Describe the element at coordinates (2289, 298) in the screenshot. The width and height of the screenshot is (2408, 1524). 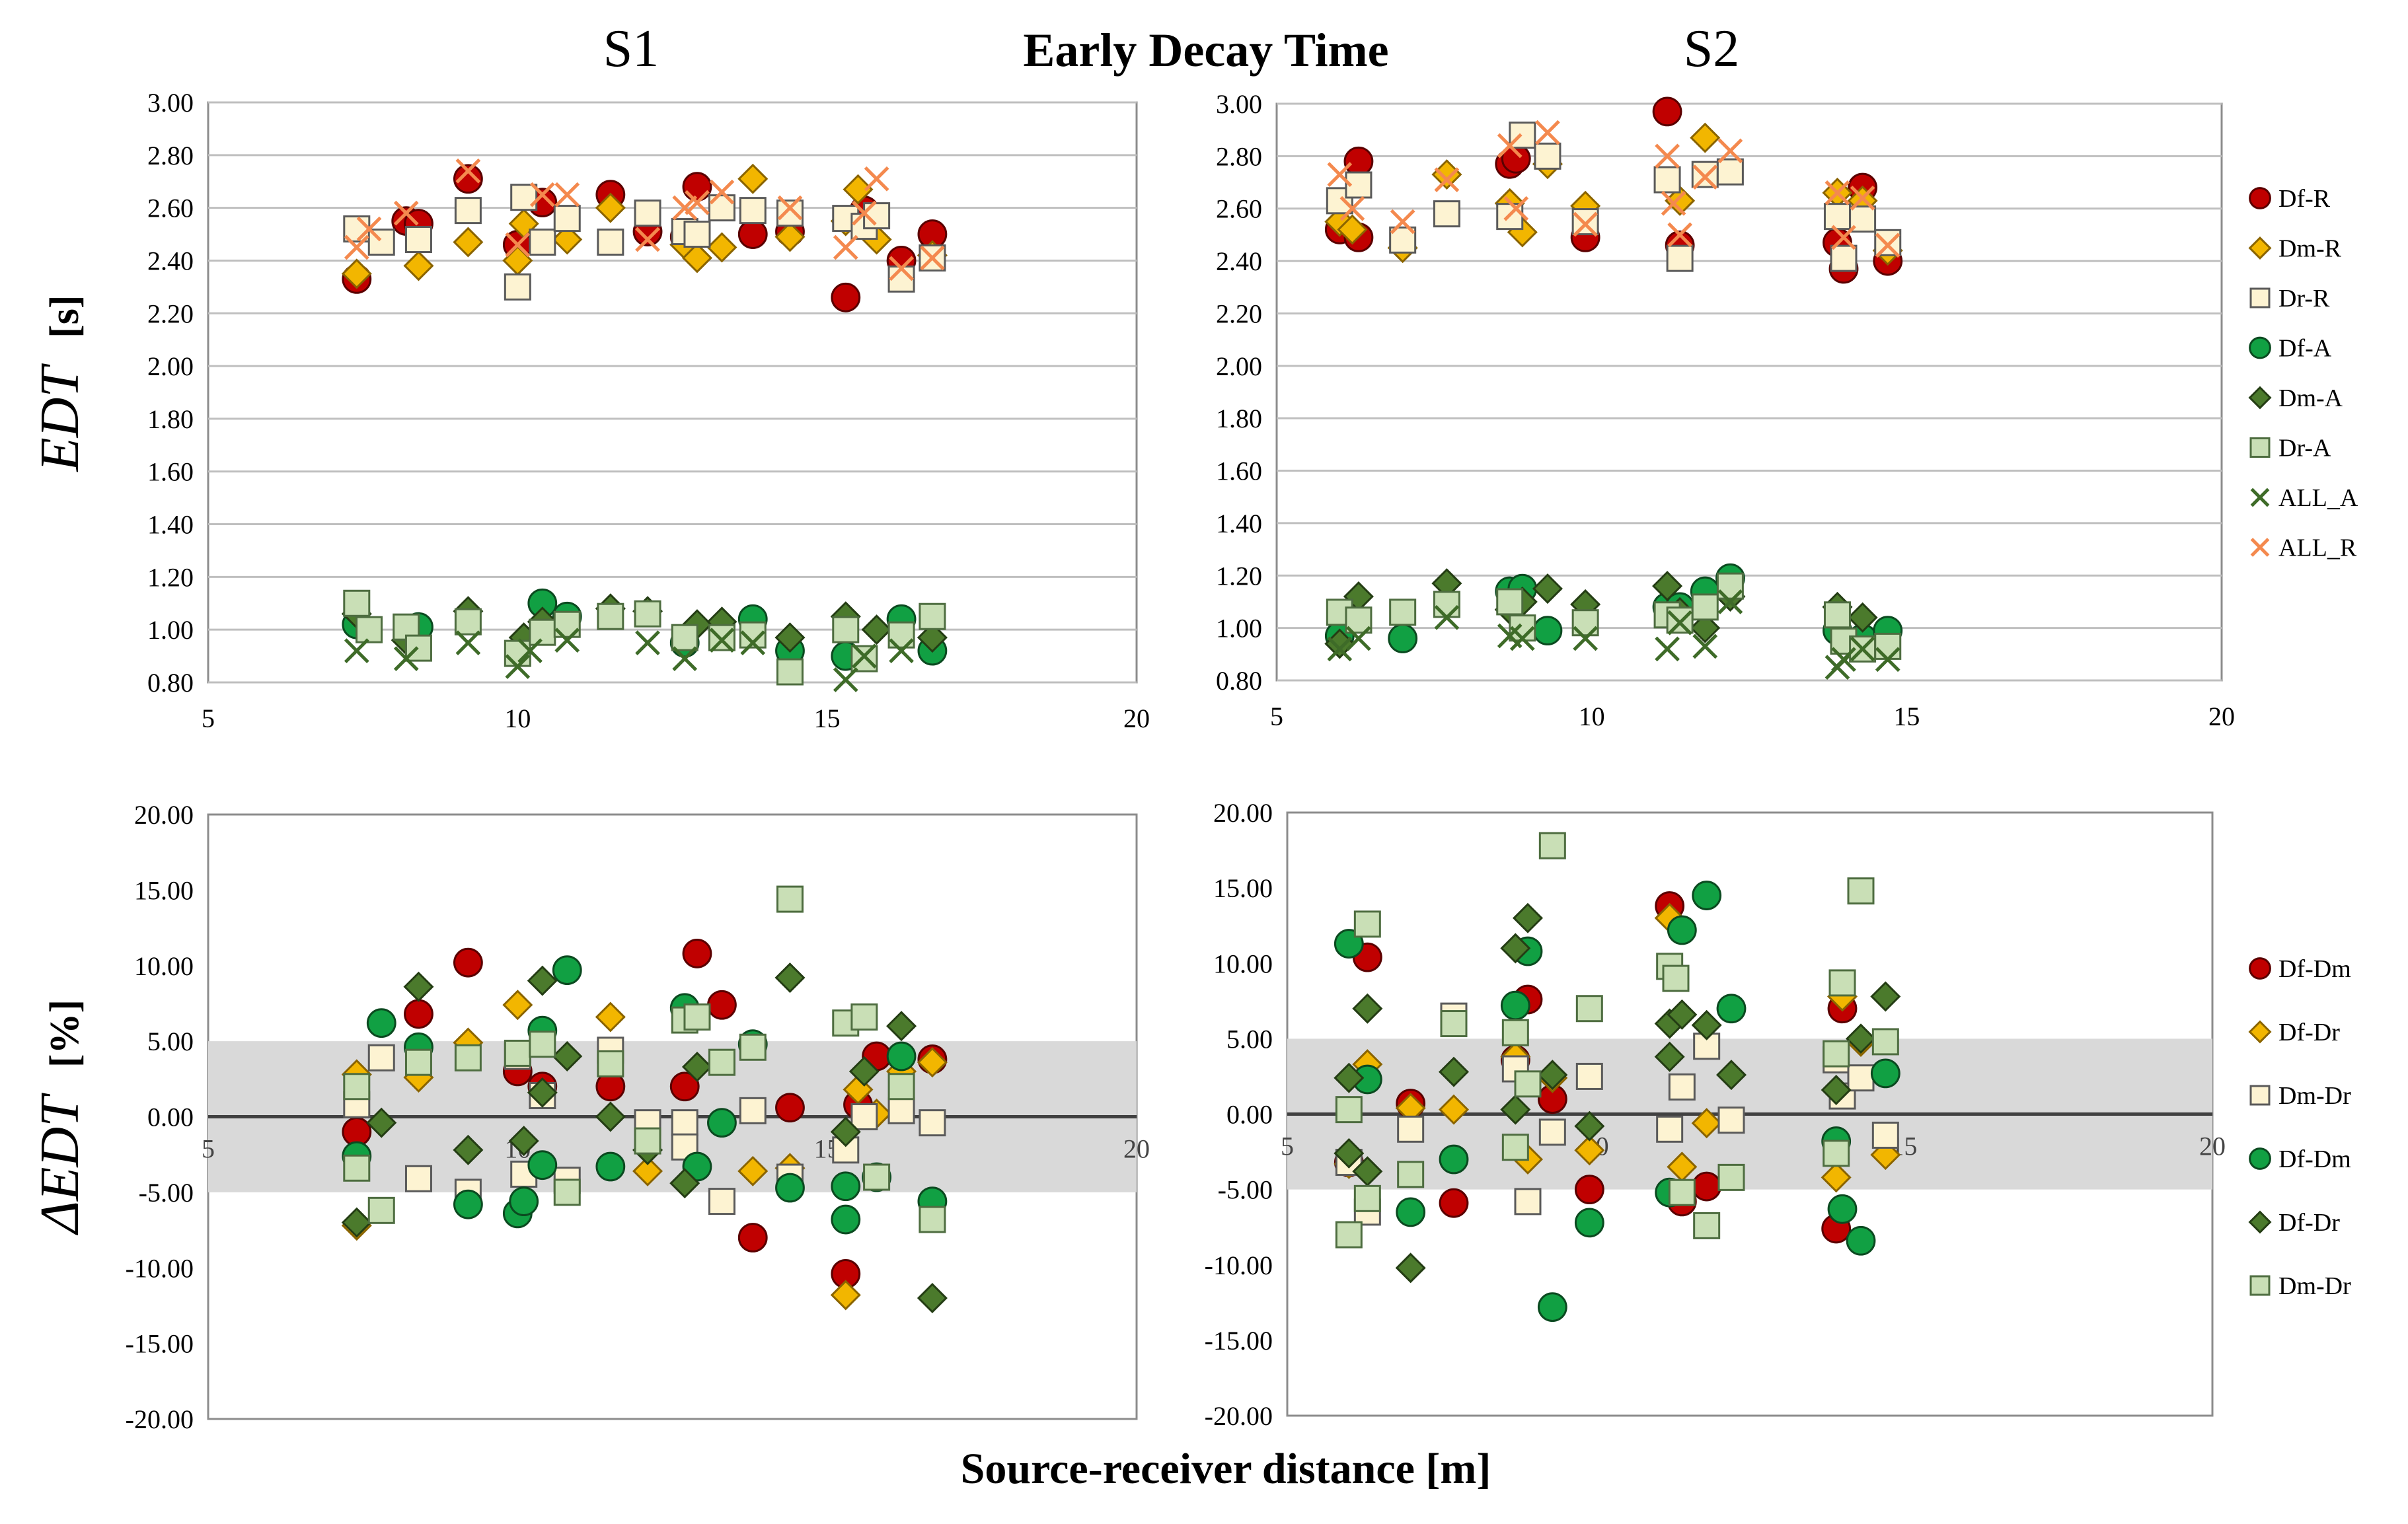
I see `legend-item: Dr-R` at that location.